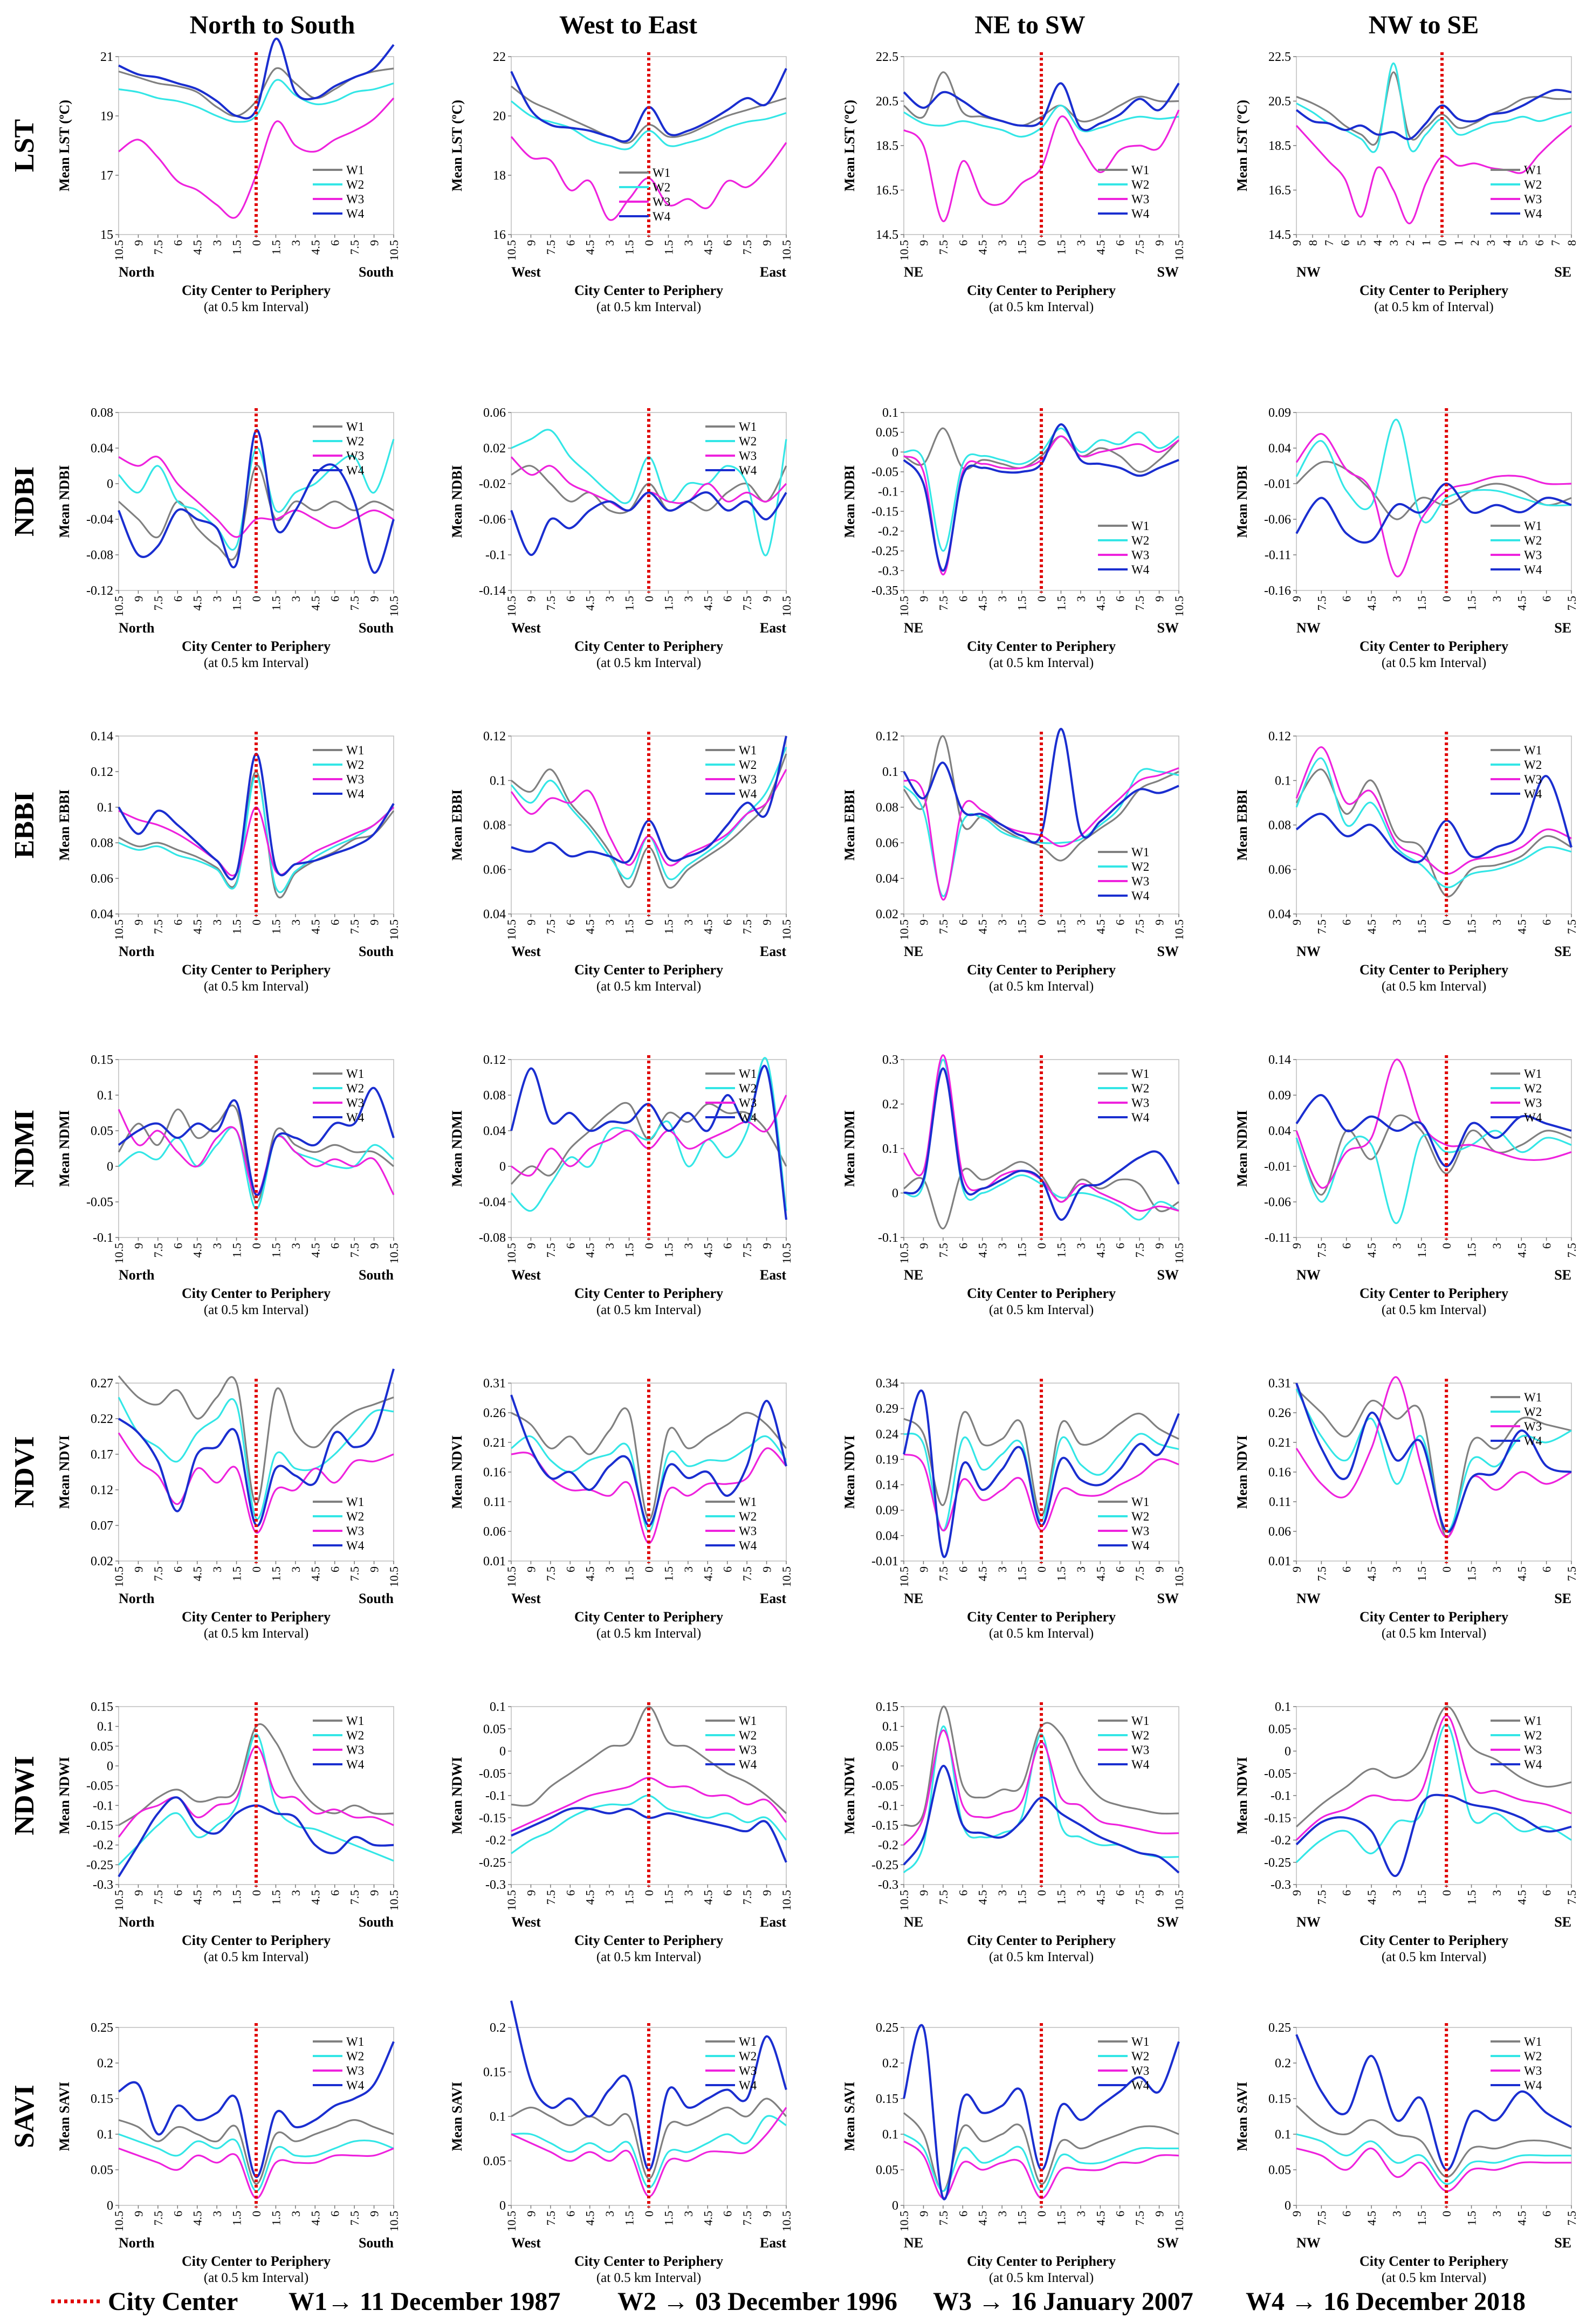  Describe the element at coordinates (1041, 99) in the screenshot. I see `series-line-w1` at that location.